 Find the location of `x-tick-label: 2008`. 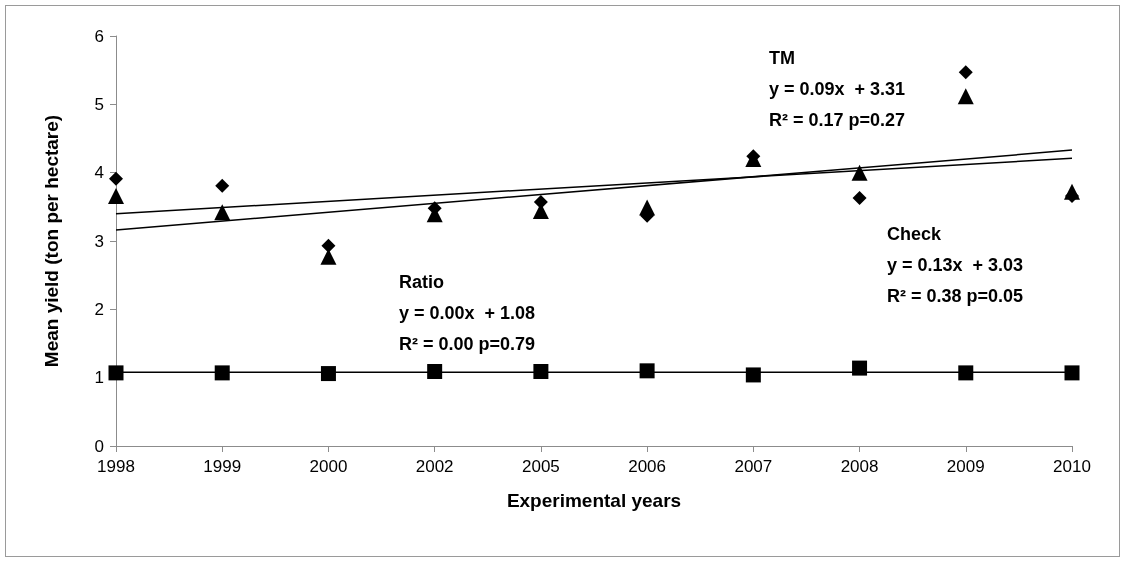

x-tick-label: 2008 is located at coordinates (859, 466).